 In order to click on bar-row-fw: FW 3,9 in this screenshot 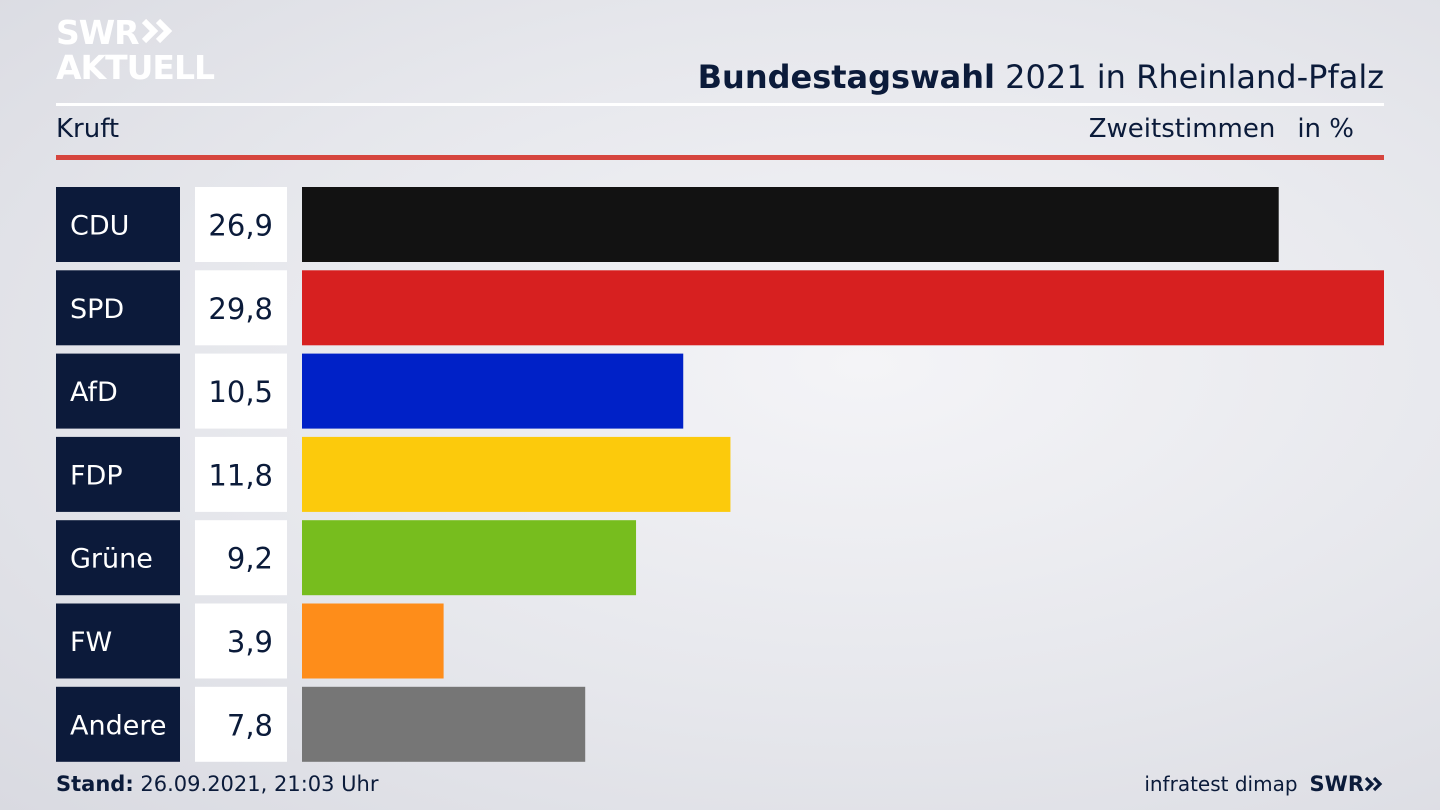, I will do `click(250, 641)`.